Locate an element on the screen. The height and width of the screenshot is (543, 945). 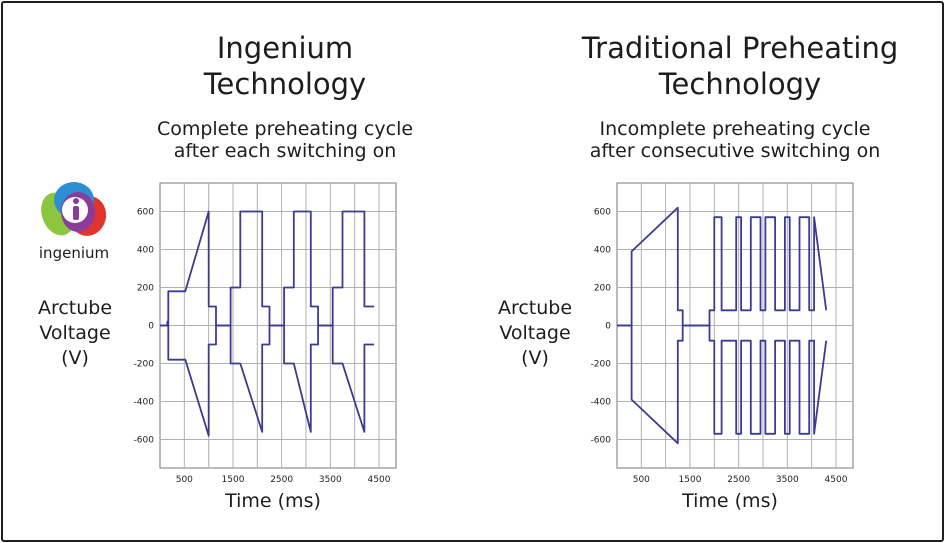
left-title-line2: Technology is located at coordinates (285, 84).